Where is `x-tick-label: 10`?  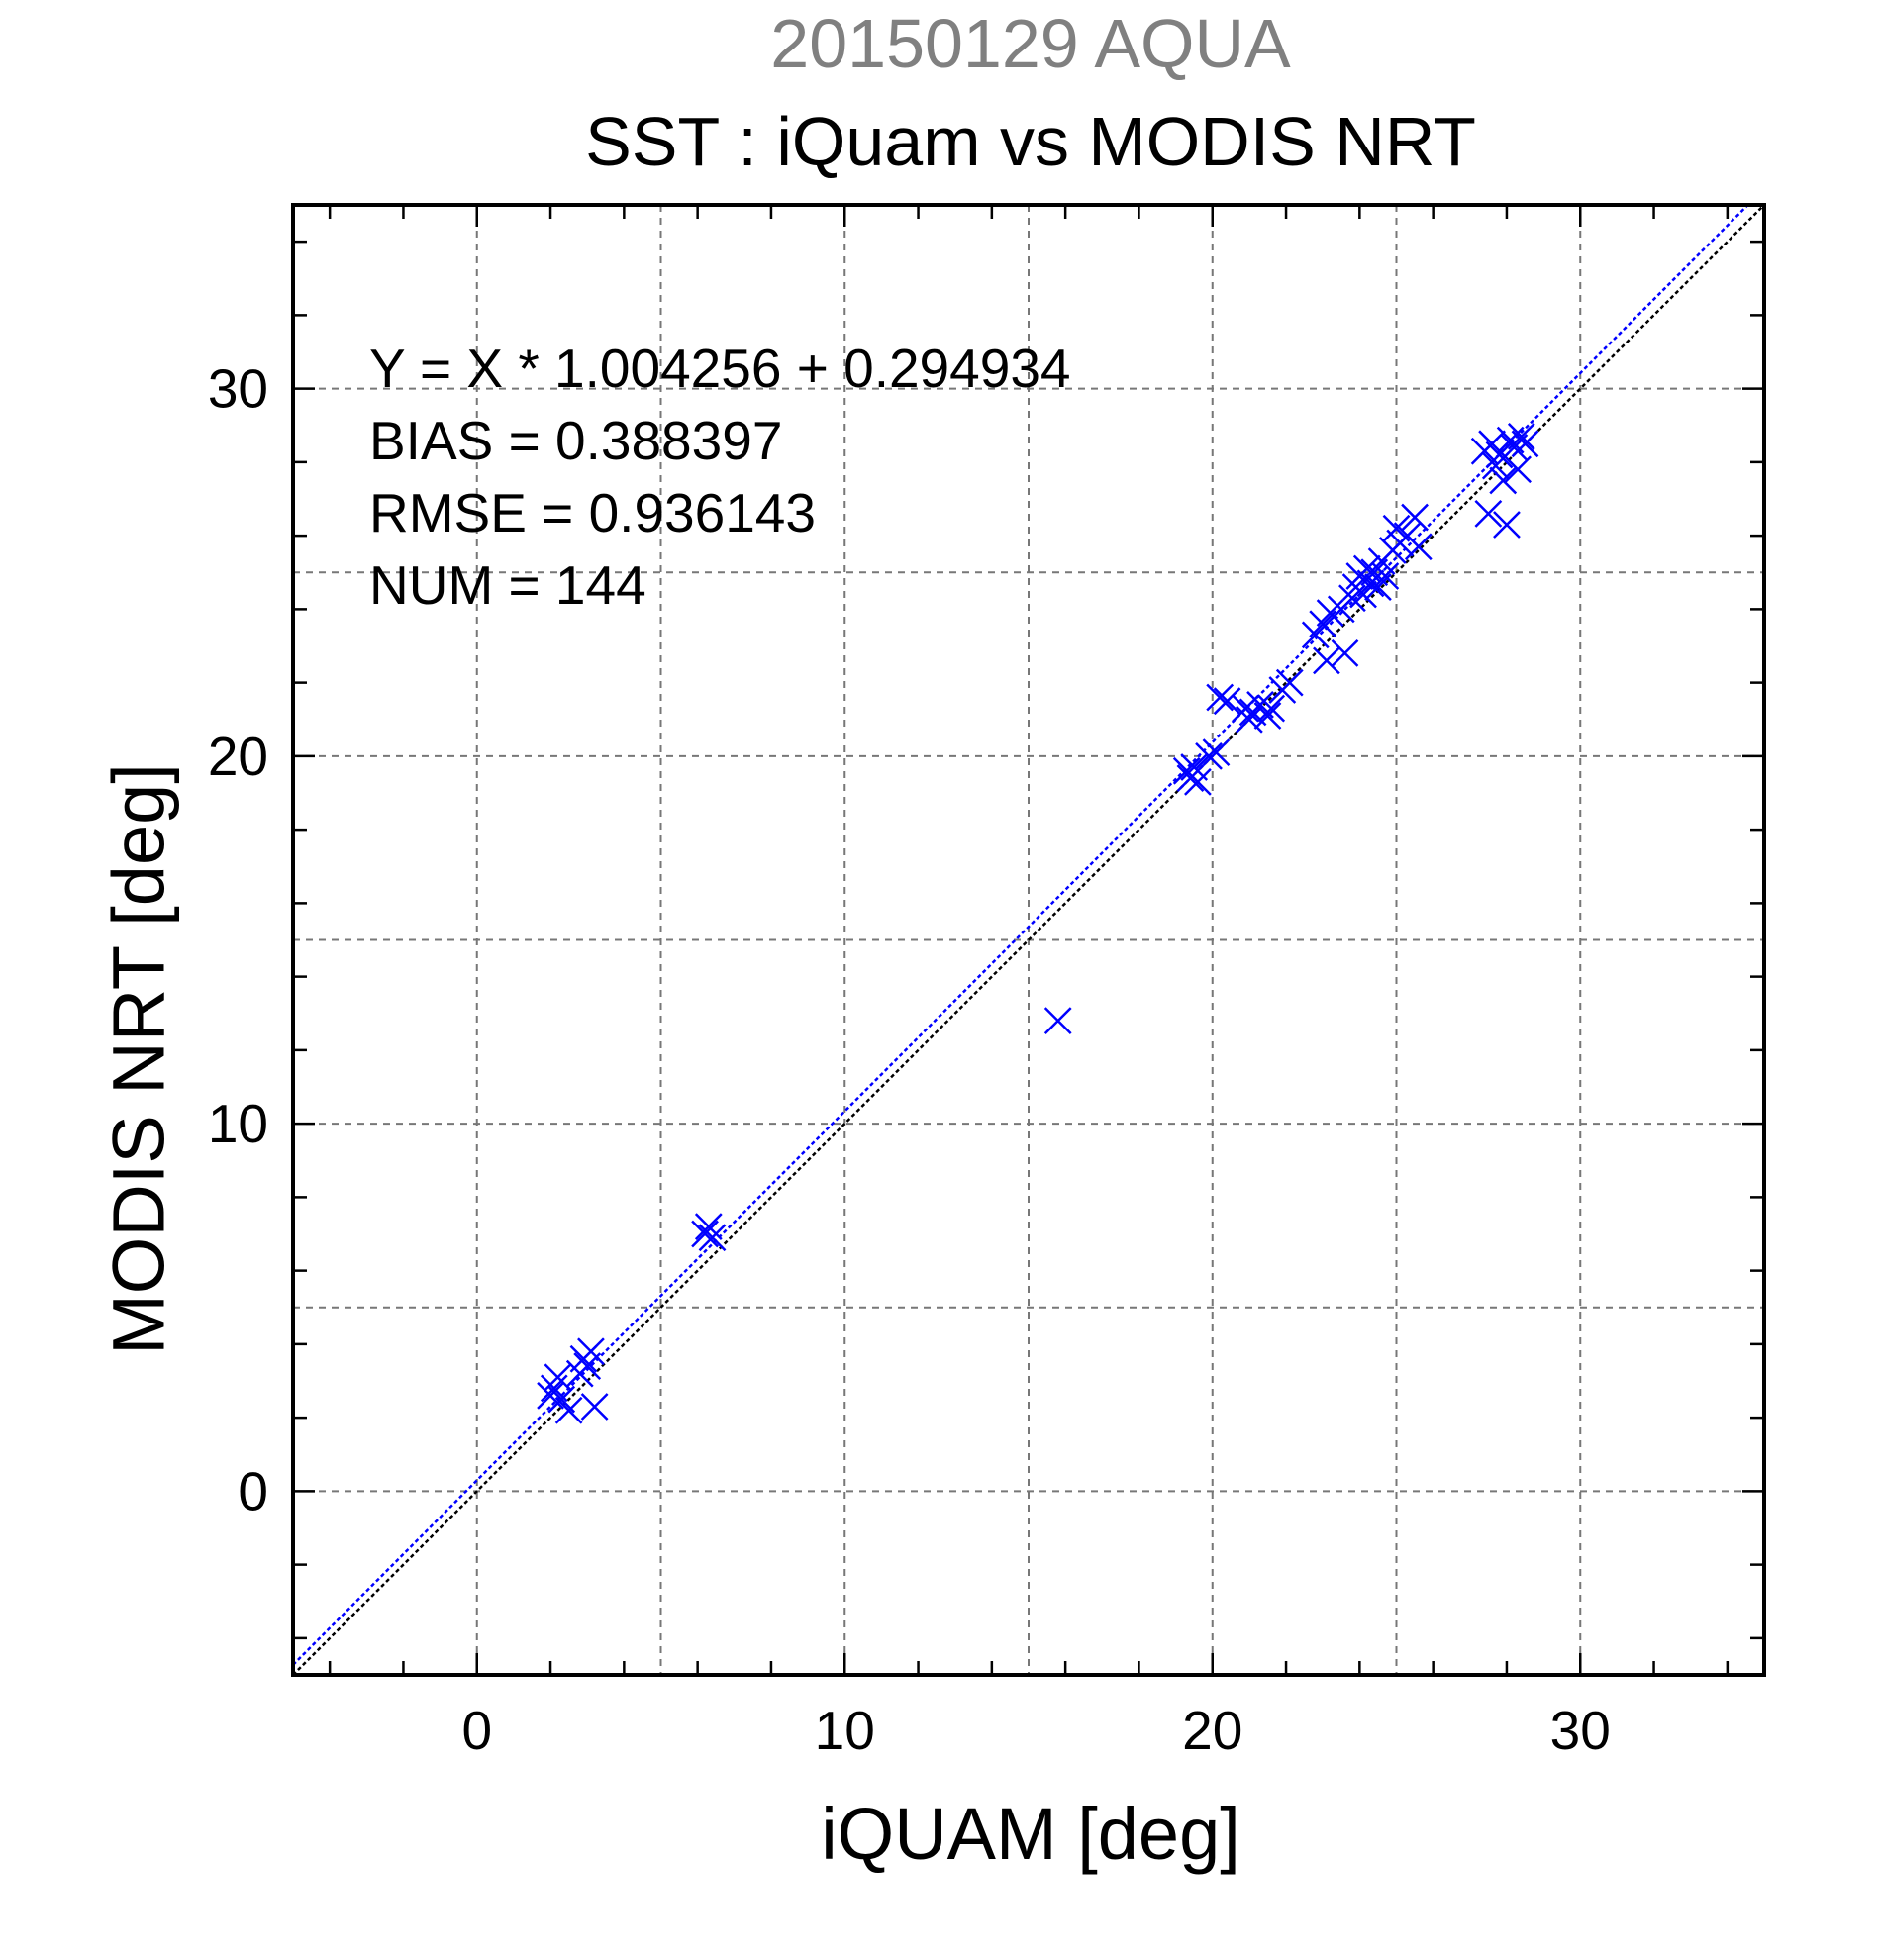
x-tick-label: 10 is located at coordinates (845, 1730).